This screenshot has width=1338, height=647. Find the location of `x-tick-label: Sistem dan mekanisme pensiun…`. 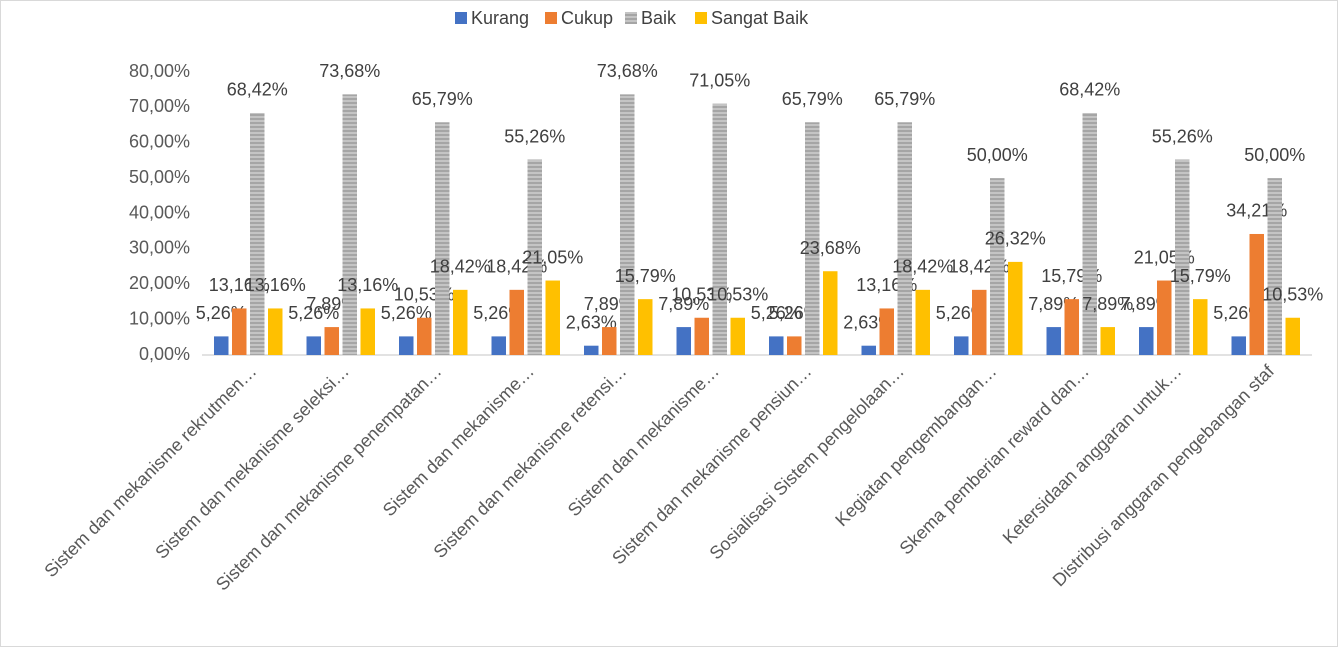

x-tick-label: Sistem dan mekanisme pensiun… is located at coordinates (711, 464).